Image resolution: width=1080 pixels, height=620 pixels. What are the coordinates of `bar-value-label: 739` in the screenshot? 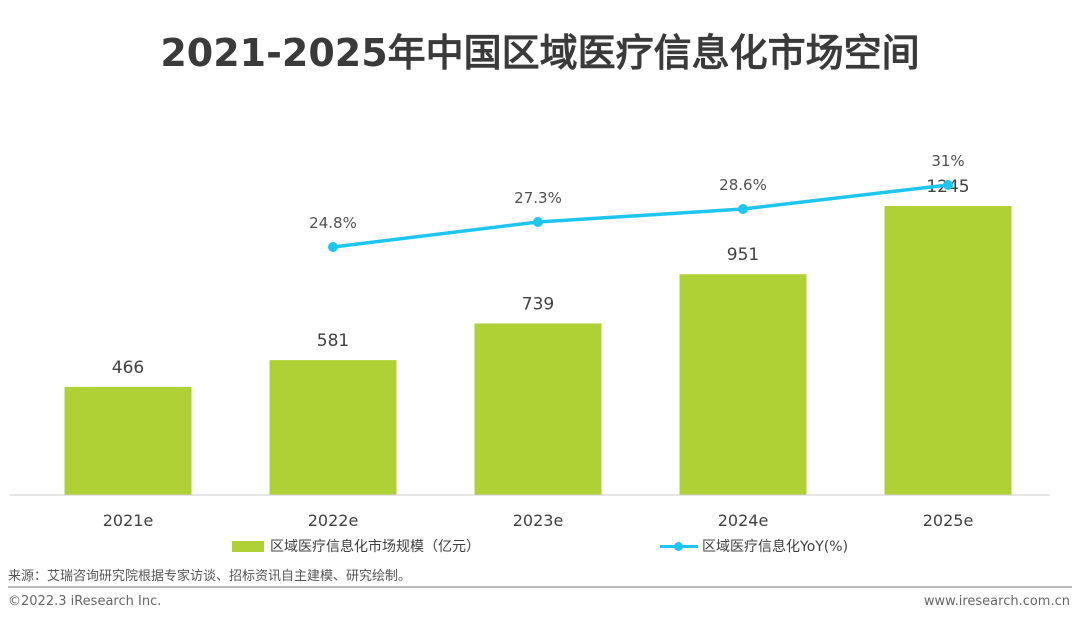 It's located at (538, 304).